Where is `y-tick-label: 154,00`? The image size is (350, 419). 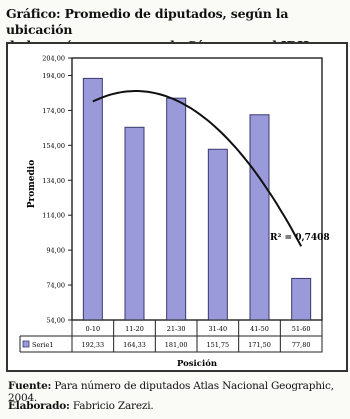 y-tick-label: 154,00 is located at coordinates (53, 146).